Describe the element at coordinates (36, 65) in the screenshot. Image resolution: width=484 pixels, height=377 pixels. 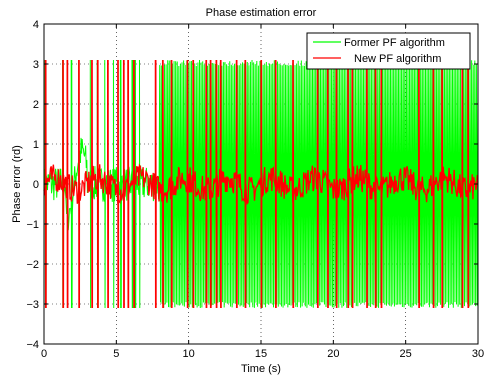
I see `y-tick-label: 3` at that location.